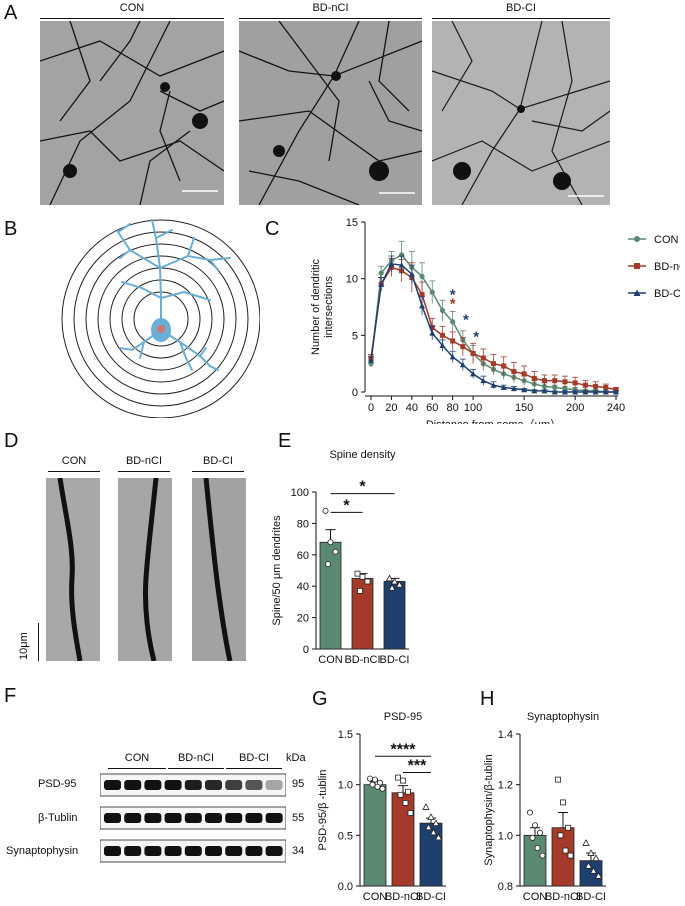 This screenshot has width=685, height=906. What do you see at coordinates (505, 836) in the screenshot?
I see `y-tick-label: 1.0` at bounding box center [505, 836].